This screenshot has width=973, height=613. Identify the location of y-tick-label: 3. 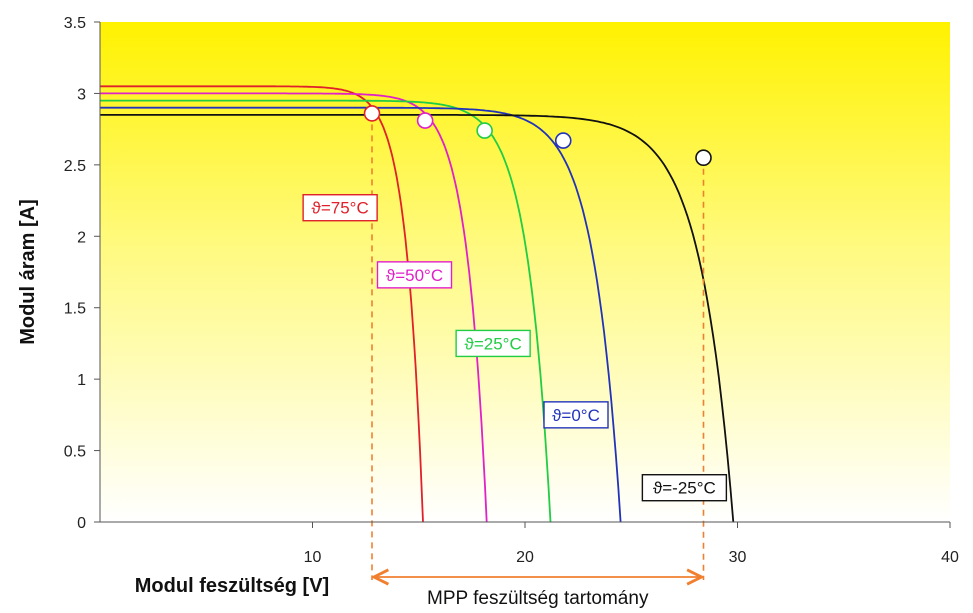
(81, 94).